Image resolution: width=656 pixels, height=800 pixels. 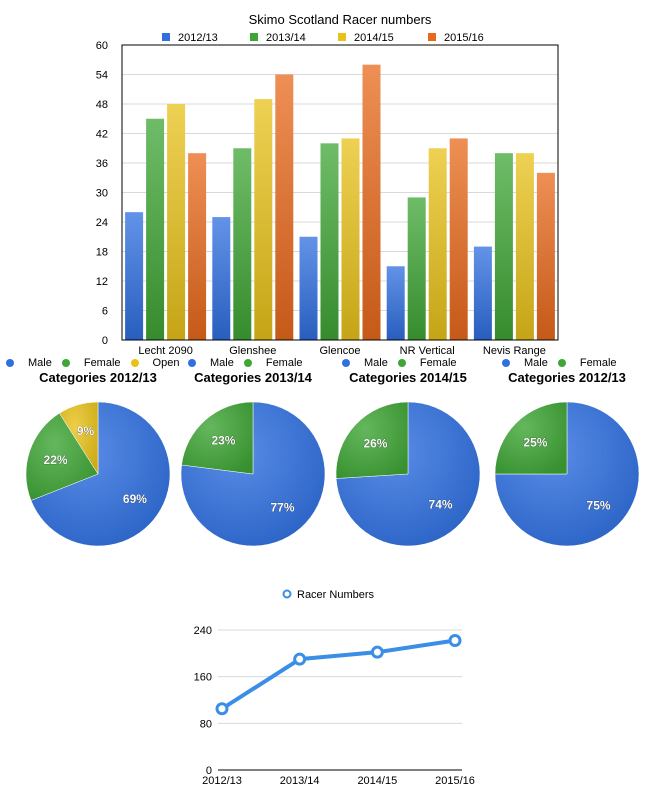 What do you see at coordinates (222, 781) in the screenshot?
I see `line-x-tick-label: 2012/13` at bounding box center [222, 781].